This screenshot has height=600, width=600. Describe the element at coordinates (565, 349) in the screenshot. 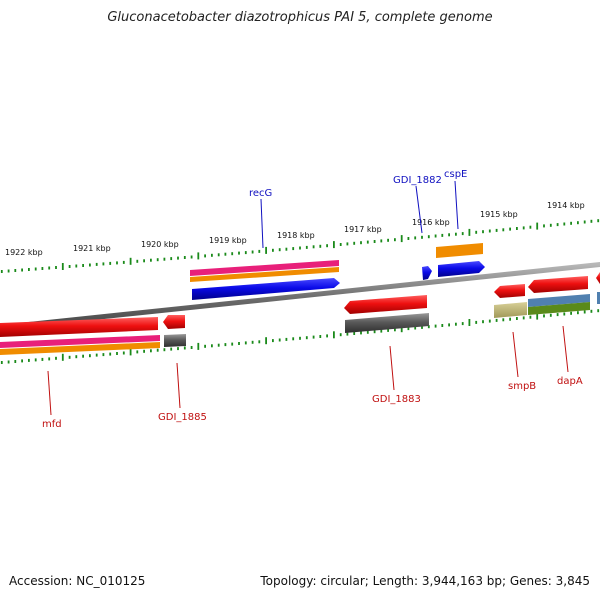

I see `dapA-leader` at that location.